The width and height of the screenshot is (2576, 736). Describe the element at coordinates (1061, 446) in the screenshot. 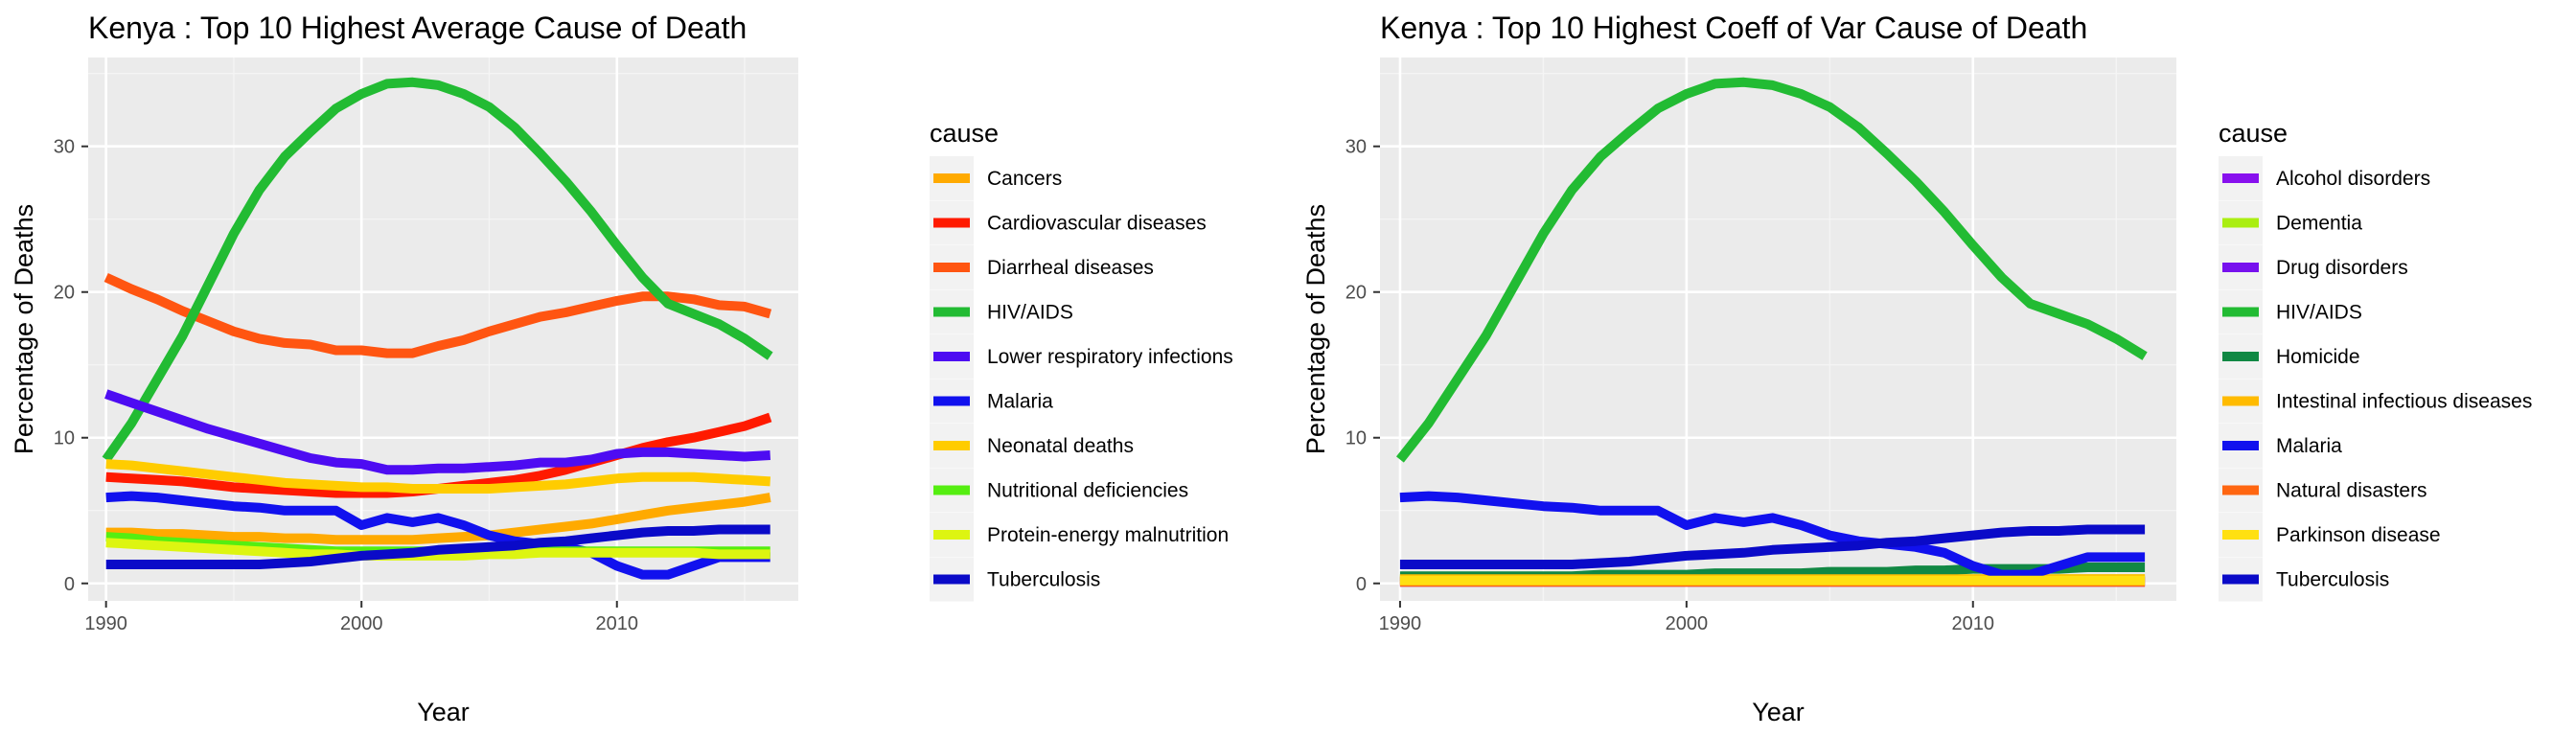

I see `legend-label: Neonatal deaths` at that location.